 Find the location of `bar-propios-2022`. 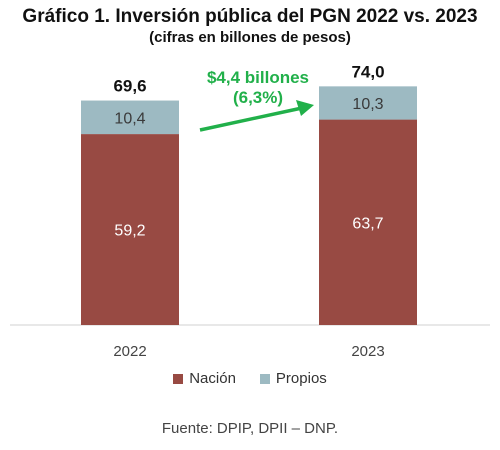

bar-propios-2022 is located at coordinates (130, 117).